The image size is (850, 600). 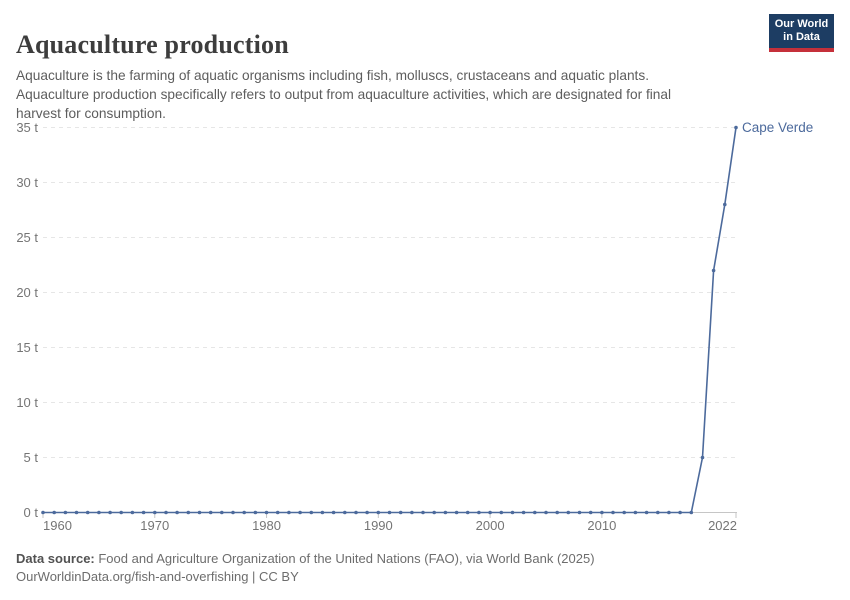 I want to click on x-axis-tick-label: 1980, so click(x=266, y=525).